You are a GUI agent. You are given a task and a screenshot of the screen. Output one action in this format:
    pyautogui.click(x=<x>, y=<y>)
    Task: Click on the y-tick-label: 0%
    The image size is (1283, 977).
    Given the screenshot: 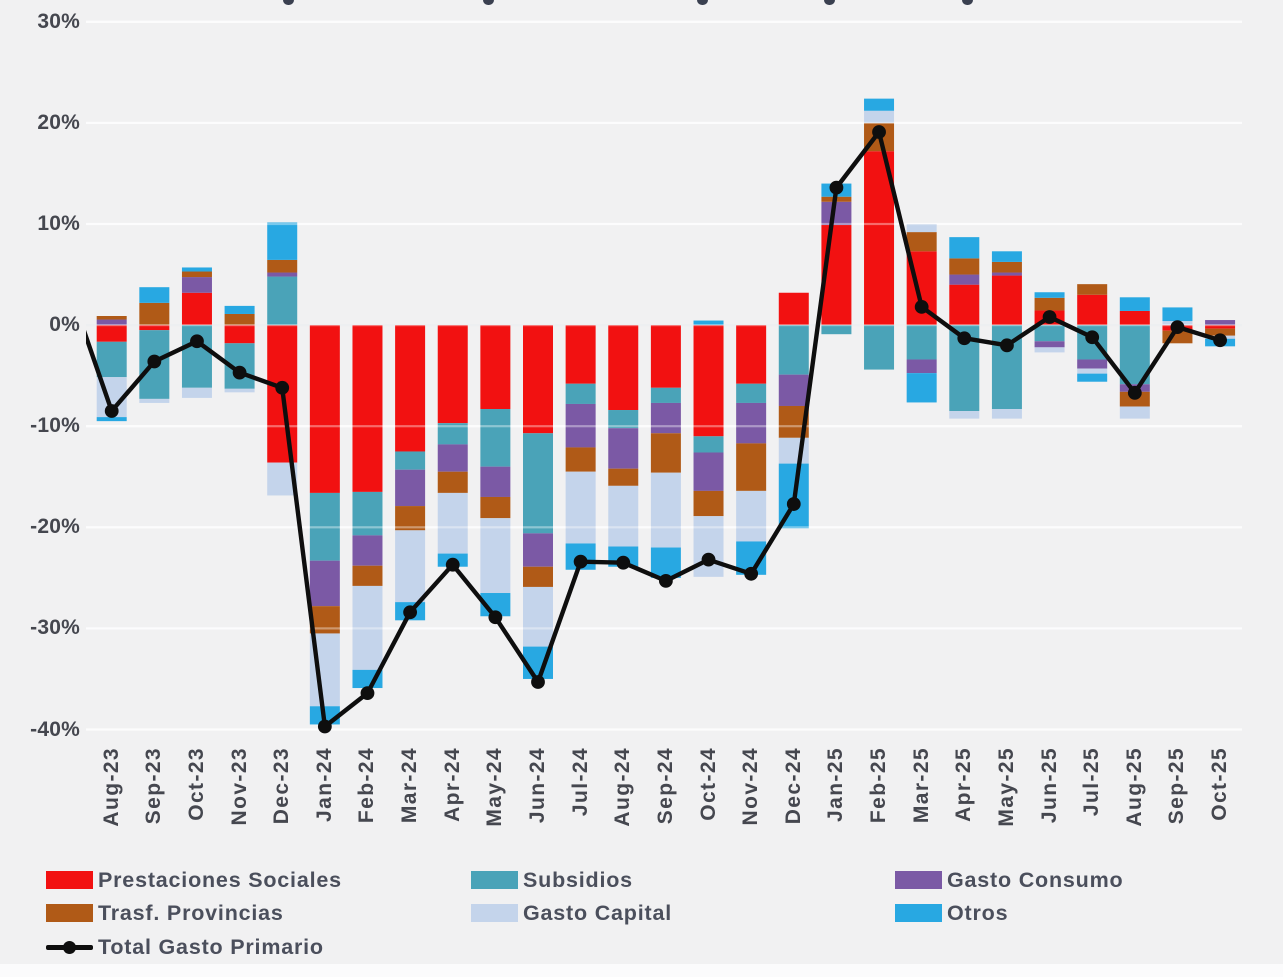 What is the action you would take?
    pyautogui.click(x=64, y=325)
    